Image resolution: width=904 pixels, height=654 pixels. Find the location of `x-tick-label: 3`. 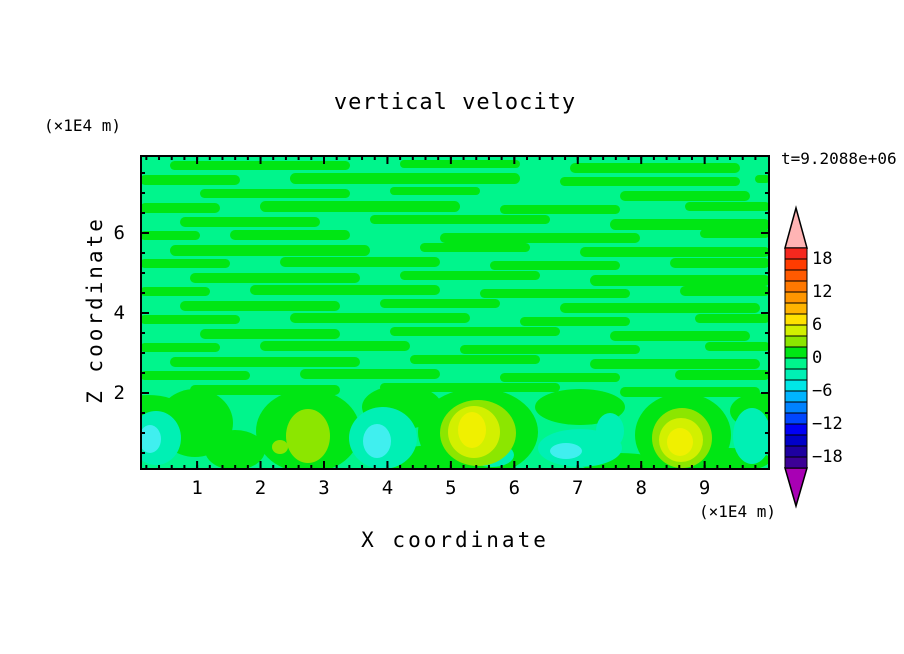

x-tick-label: 3 is located at coordinates (324, 488).